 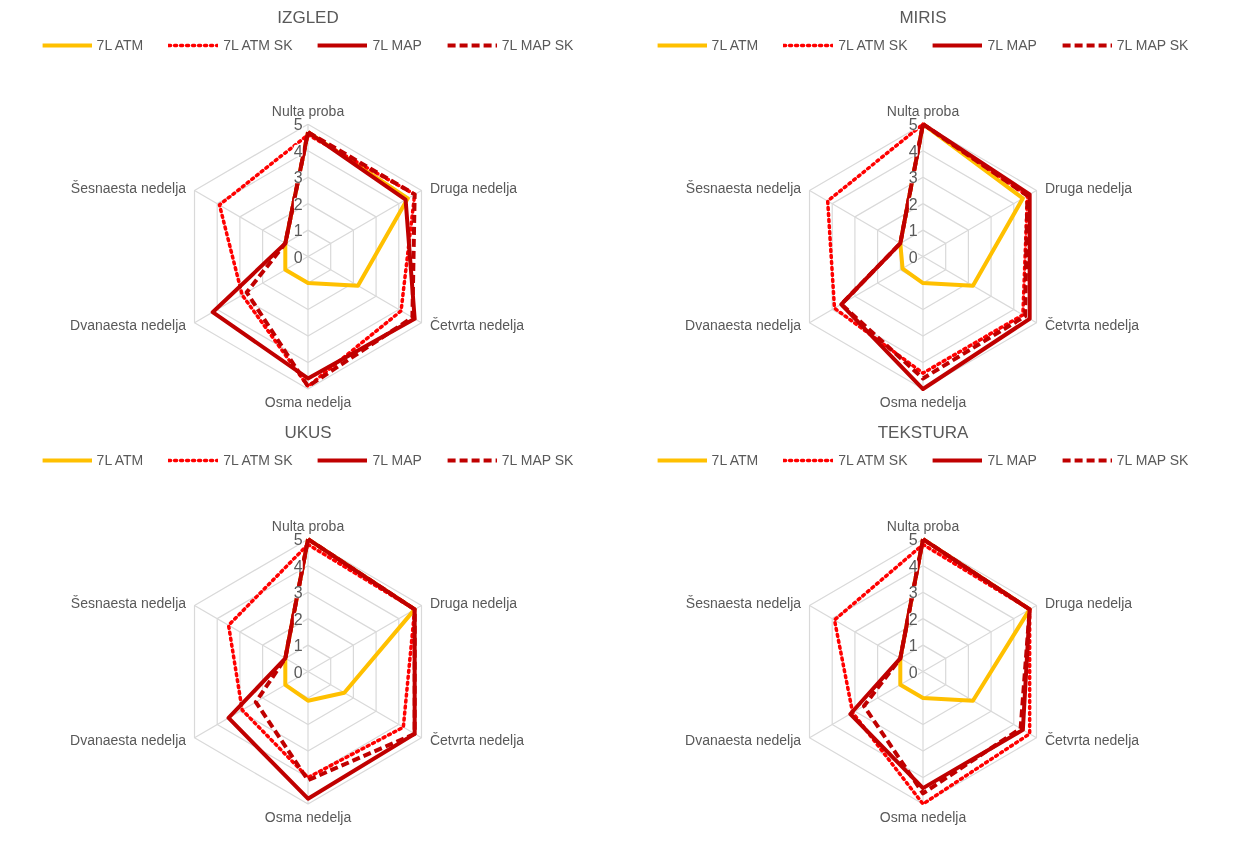 I want to click on chart-title: UKUS, so click(x=308, y=432).